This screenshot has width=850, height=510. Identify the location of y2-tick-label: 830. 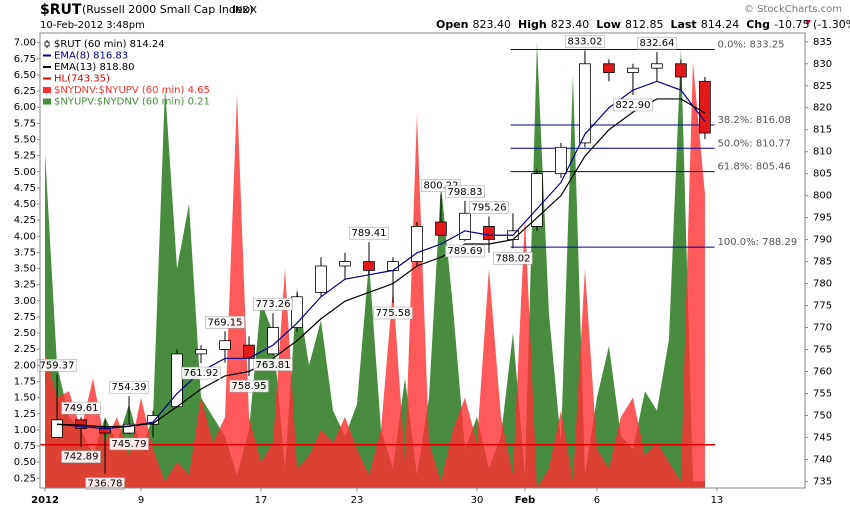
(822, 64).